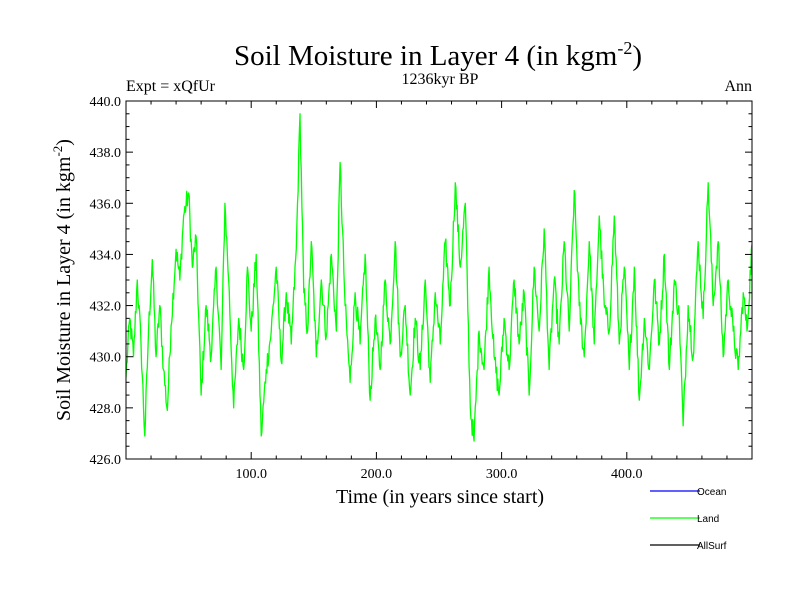  What do you see at coordinates (106, 255) in the screenshot?
I see `y-tick-label: 434.0` at bounding box center [106, 255].